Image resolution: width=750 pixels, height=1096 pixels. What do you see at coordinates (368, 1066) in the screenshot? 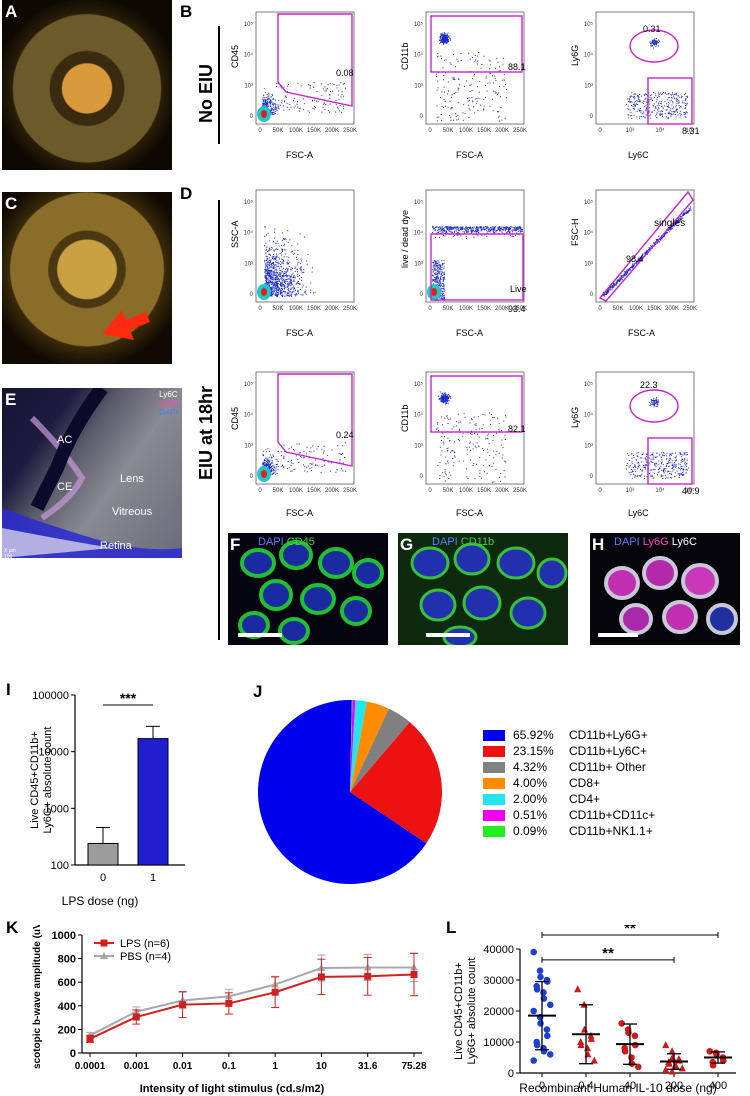
I see `k-x-tick: 31.6` at bounding box center [368, 1066].